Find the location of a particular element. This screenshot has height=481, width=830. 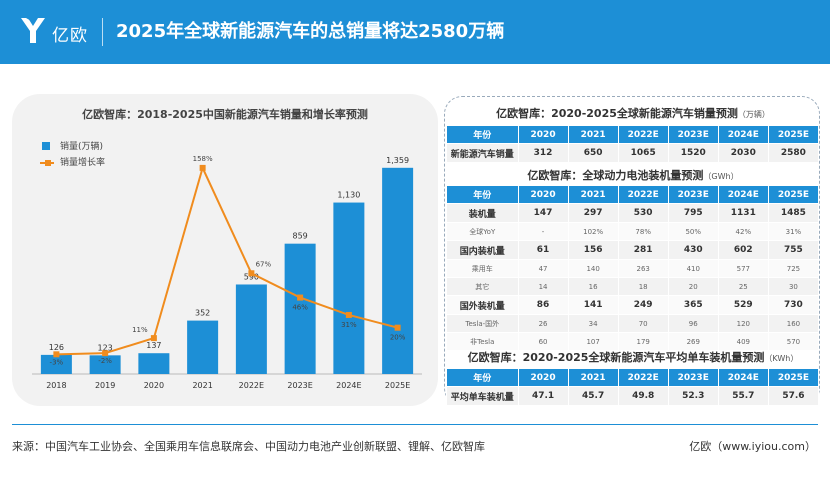

table-unit: （KWh） is located at coordinates (781, 358).